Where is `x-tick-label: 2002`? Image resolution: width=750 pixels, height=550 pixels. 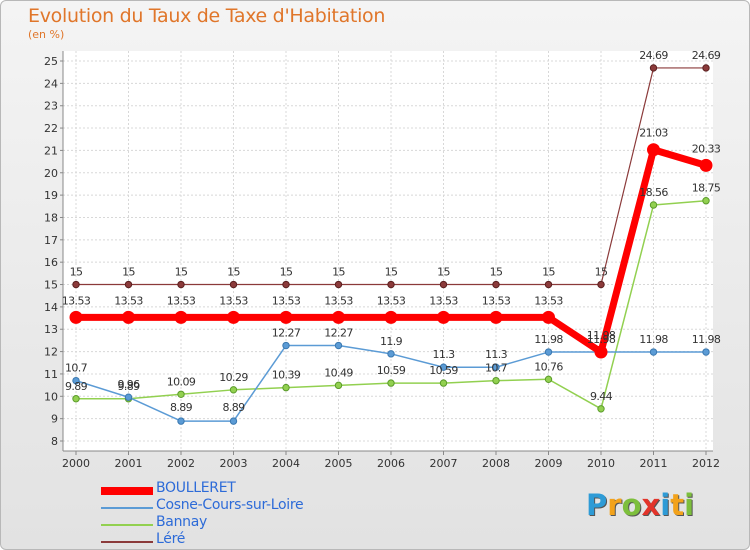 x-tick-label: 2002 is located at coordinates (181, 463).